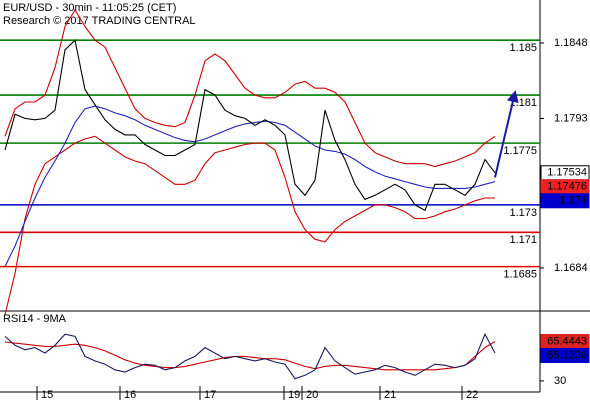 Image resolution: width=590 pixels, height=400 pixels. I want to click on chart-subtitle: Research © 2017 TRADING CENTRAL, so click(99, 21).